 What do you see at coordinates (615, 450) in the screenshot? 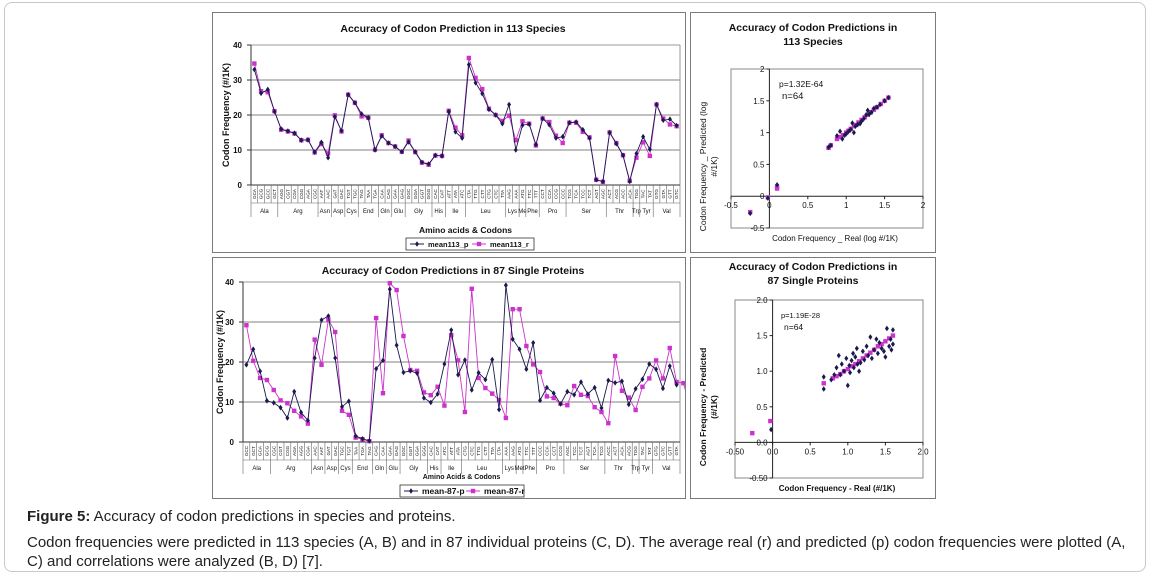
I see `codon-label: ACT` at bounding box center [615, 450].